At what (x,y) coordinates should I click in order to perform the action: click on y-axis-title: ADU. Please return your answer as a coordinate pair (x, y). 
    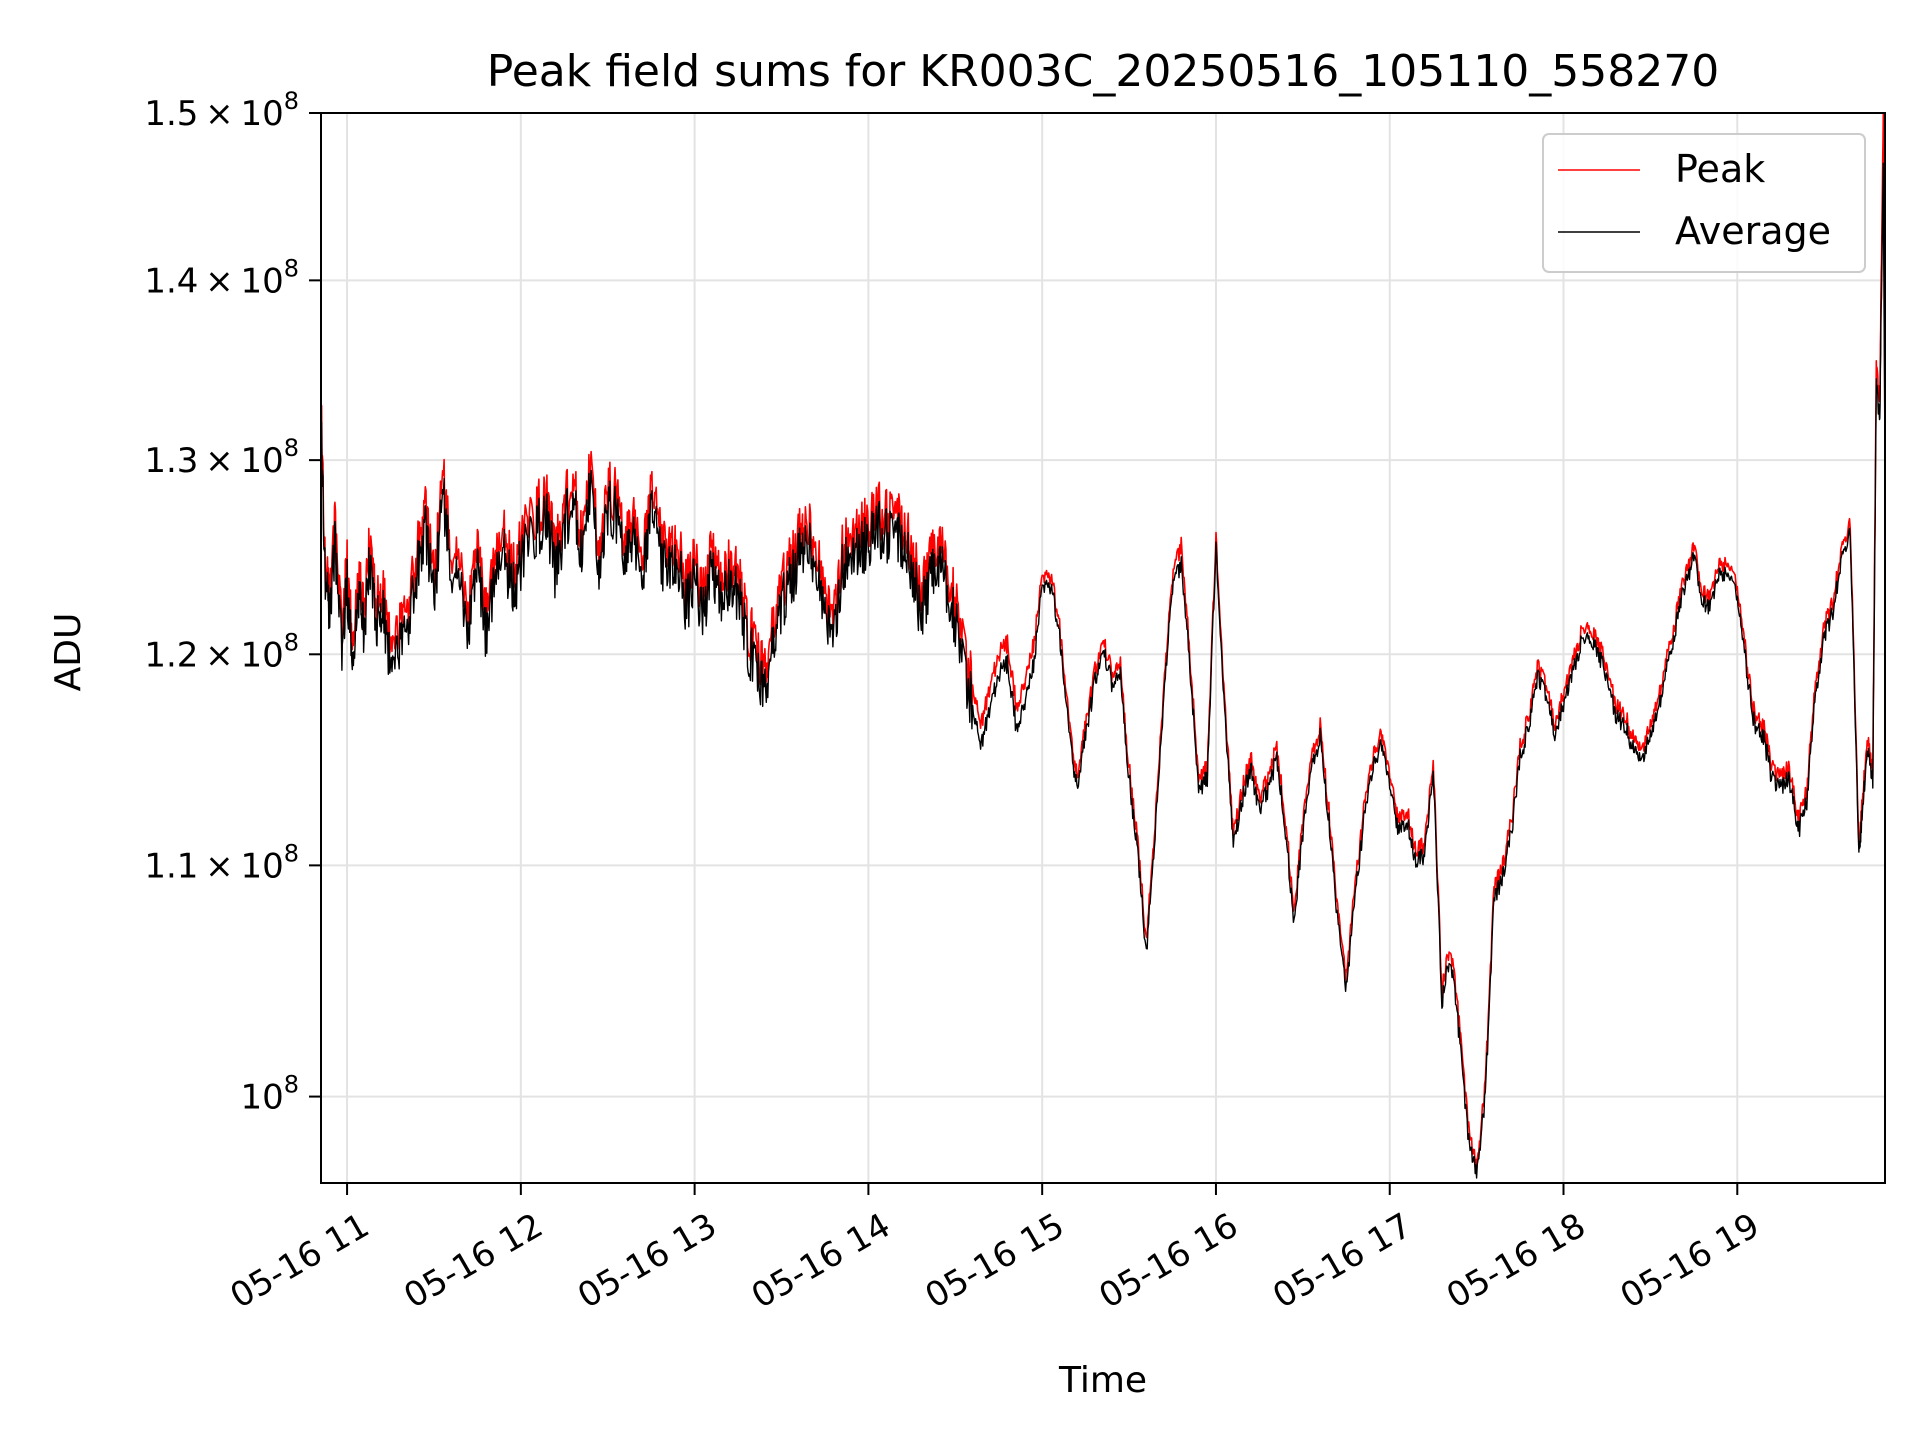
    Looking at the image, I should click on (68, 652).